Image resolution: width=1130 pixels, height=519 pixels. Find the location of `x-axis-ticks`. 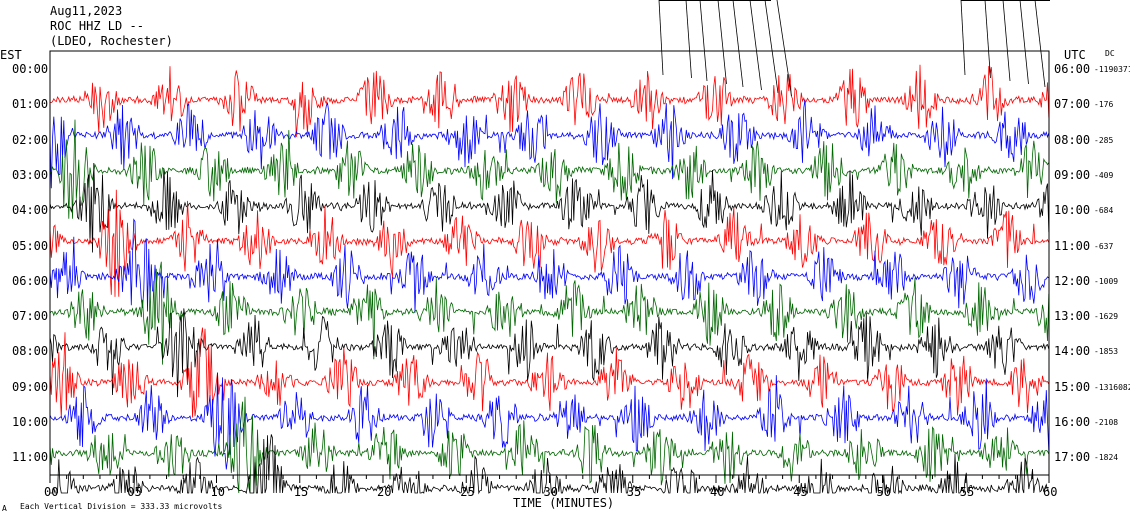

x-axis-ticks is located at coordinates (549, 479).